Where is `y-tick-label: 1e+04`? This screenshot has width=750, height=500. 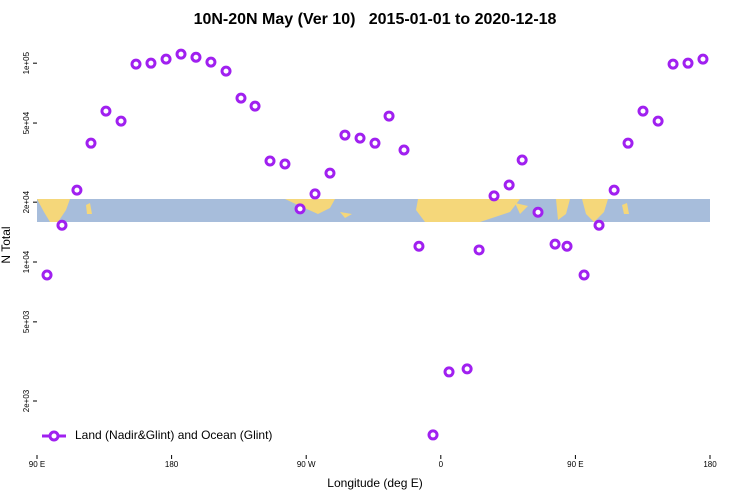
y-tick-label: 1e+04 is located at coordinates (26, 261).